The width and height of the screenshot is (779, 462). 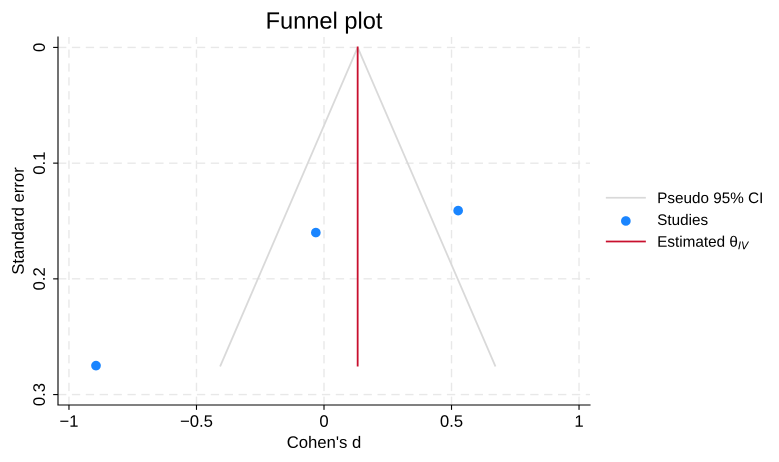 I want to click on y-tick-label: 0.2, so click(x=39, y=279).